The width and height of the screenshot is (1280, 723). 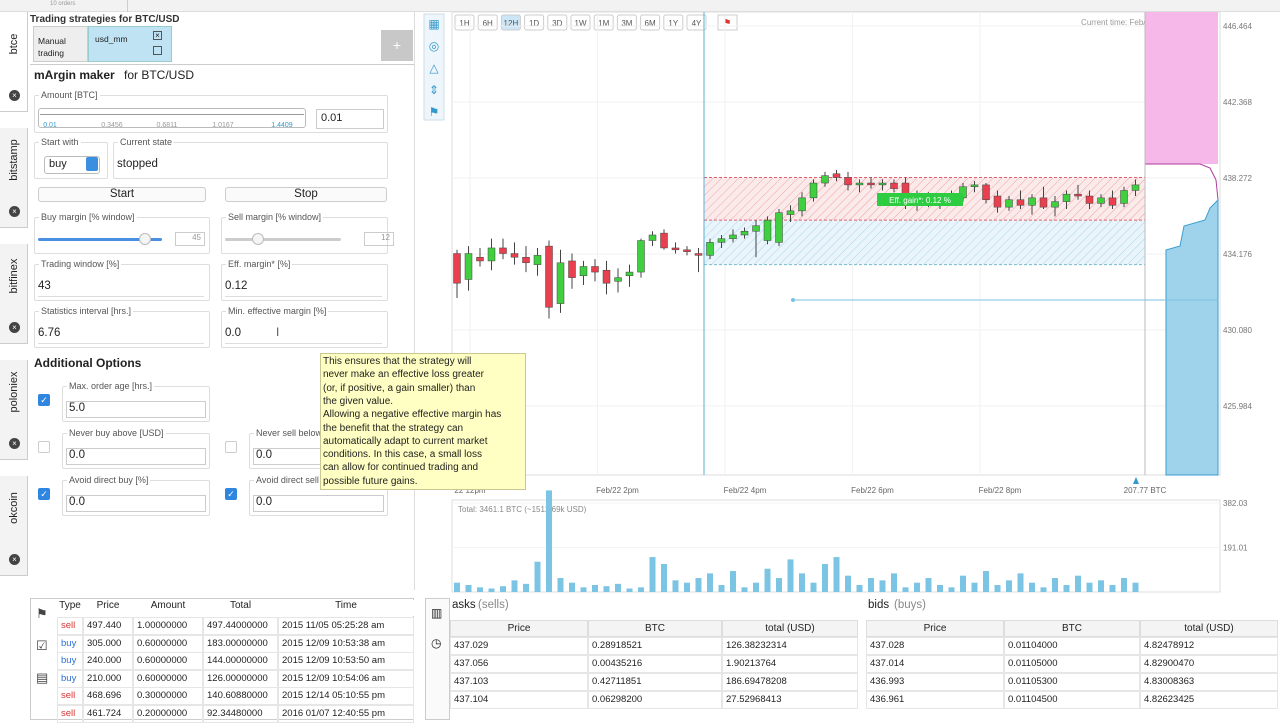 What do you see at coordinates (240, 714) in the screenshot?
I see `trade-cell: 92.34480000` at bounding box center [240, 714].